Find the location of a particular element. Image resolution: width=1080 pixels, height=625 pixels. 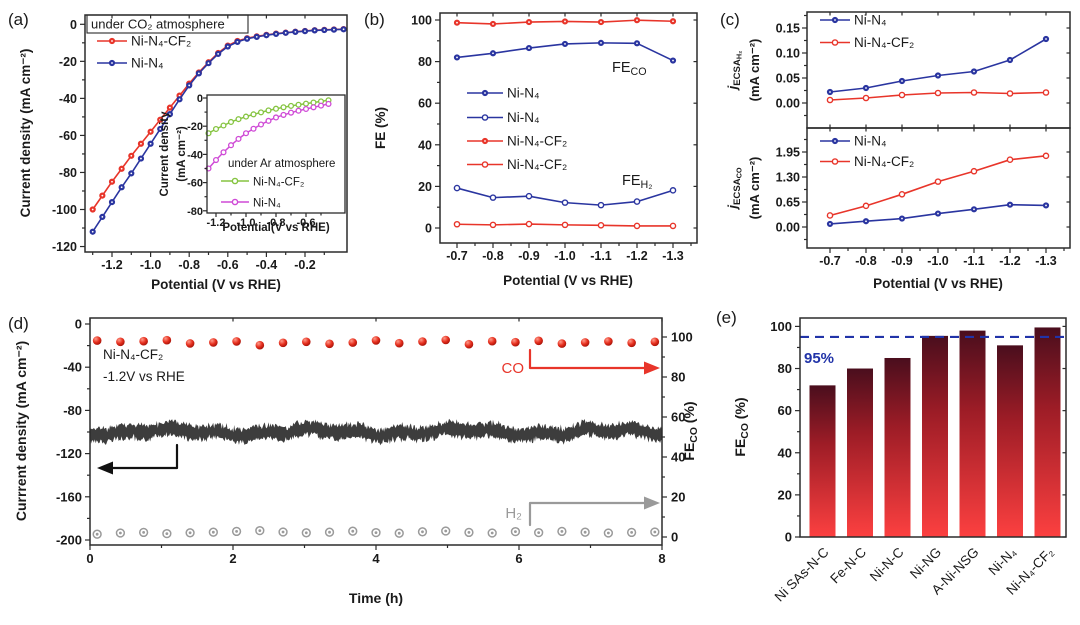

panel-label-e: (e) is located at coordinates (726, 317).